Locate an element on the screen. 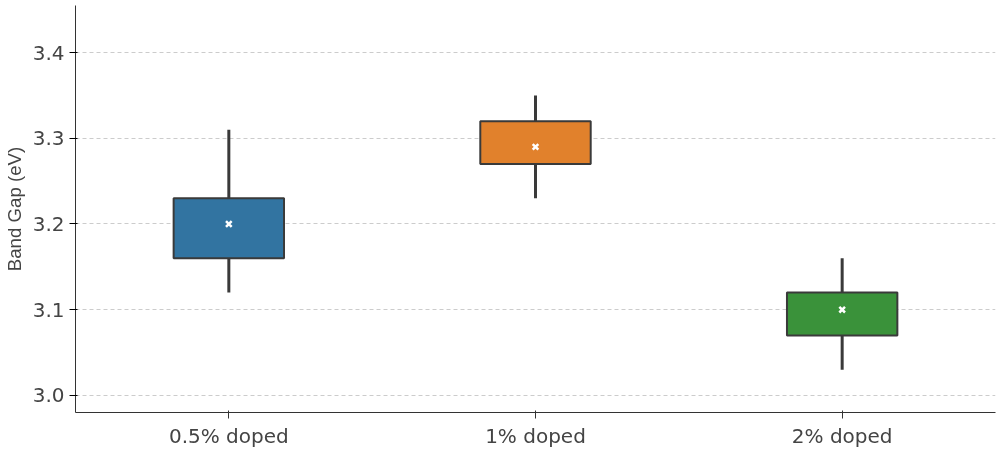 This screenshot has height=453, width=1004. y-tick-label: 3.2 is located at coordinates (48, 223).